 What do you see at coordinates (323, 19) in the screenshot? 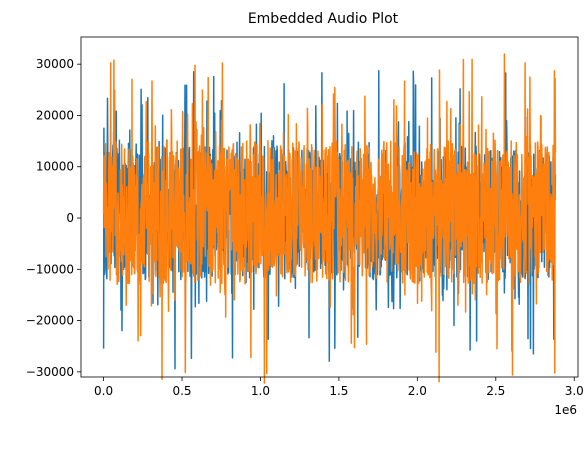
I see `chart-title: Embedded Audio Plot` at bounding box center [323, 19].